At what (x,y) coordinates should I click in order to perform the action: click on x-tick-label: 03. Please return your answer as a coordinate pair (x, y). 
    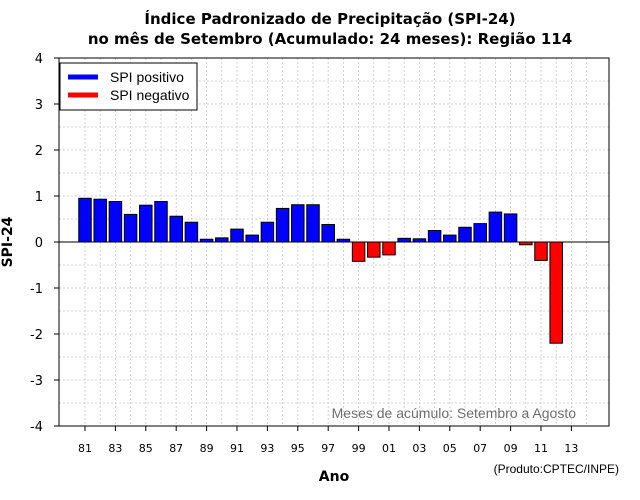
    Looking at the image, I should click on (419, 448).